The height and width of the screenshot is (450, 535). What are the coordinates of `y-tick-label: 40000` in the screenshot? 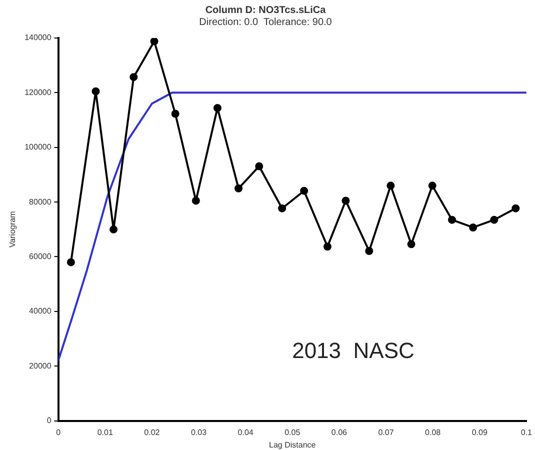 It's located at (40, 311).